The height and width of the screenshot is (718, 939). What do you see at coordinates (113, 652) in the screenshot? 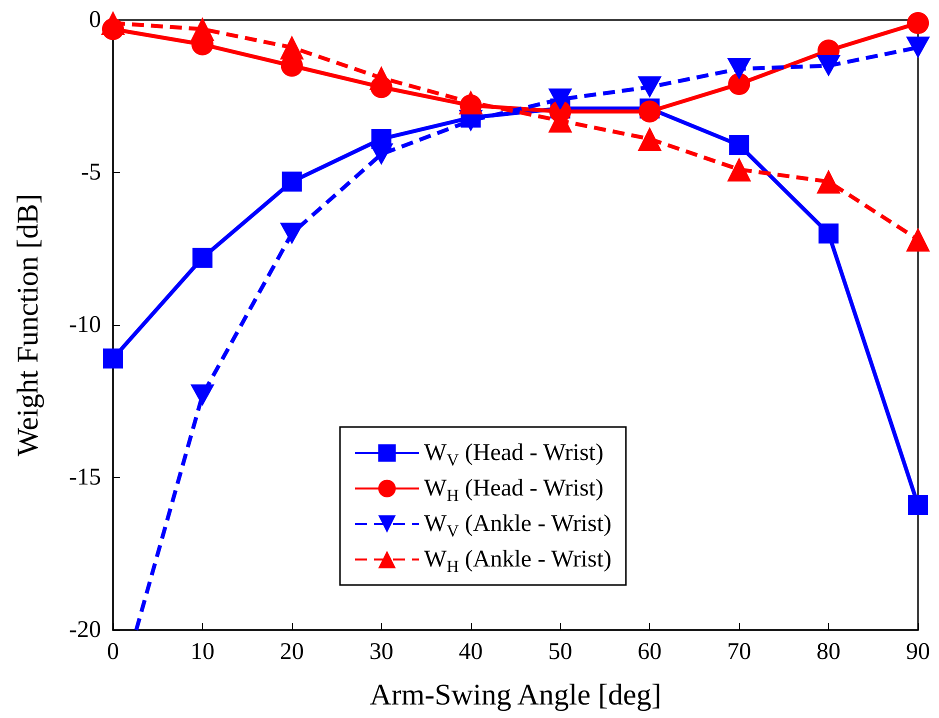
I see `x-tick-label: 0` at bounding box center [113, 652].